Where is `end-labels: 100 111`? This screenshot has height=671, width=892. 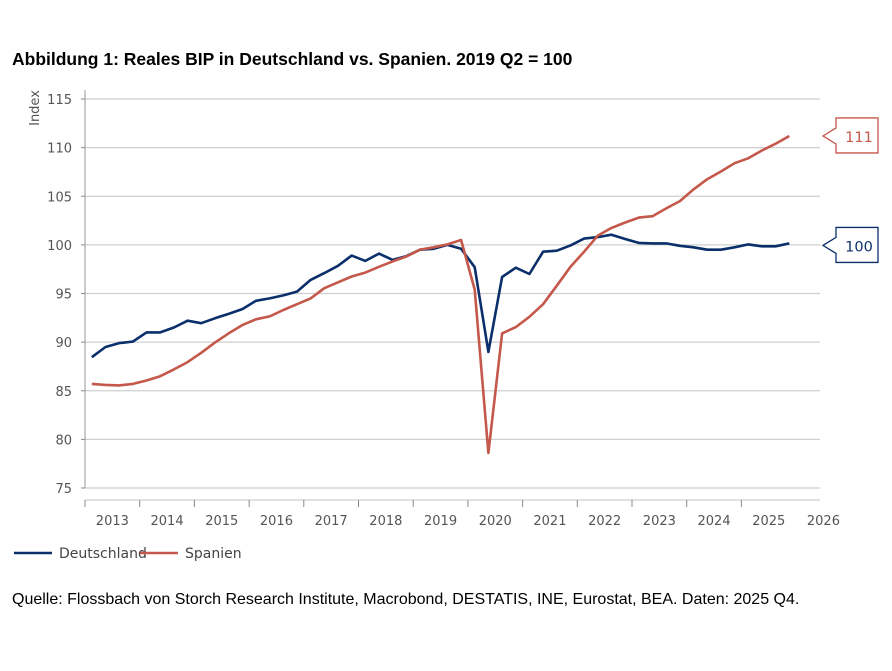
end-labels: 100 111 is located at coordinates (850, 190).